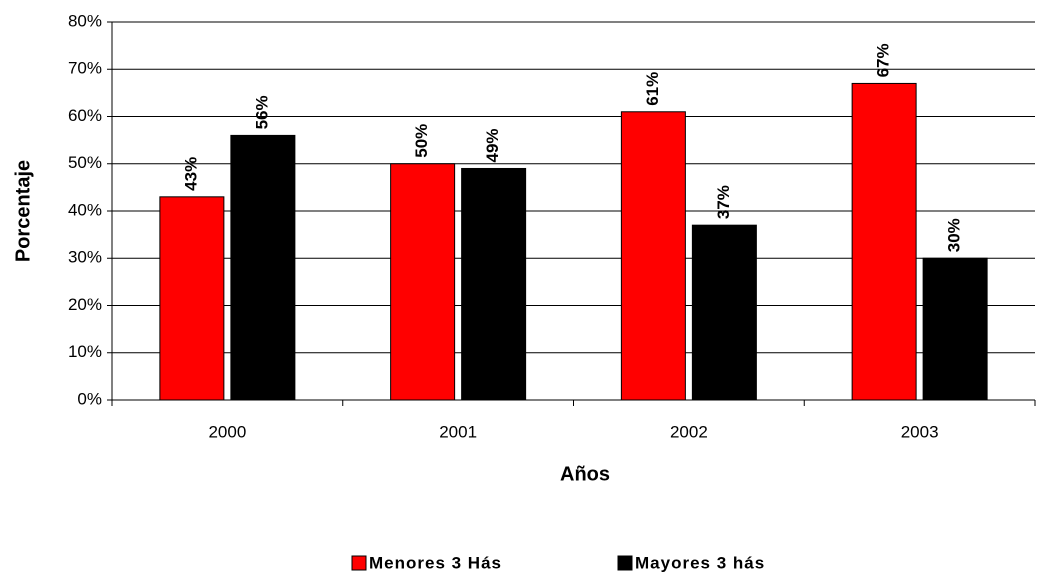  What do you see at coordinates (492, 145) in the screenshot?
I see `data-label: 49%` at bounding box center [492, 145].